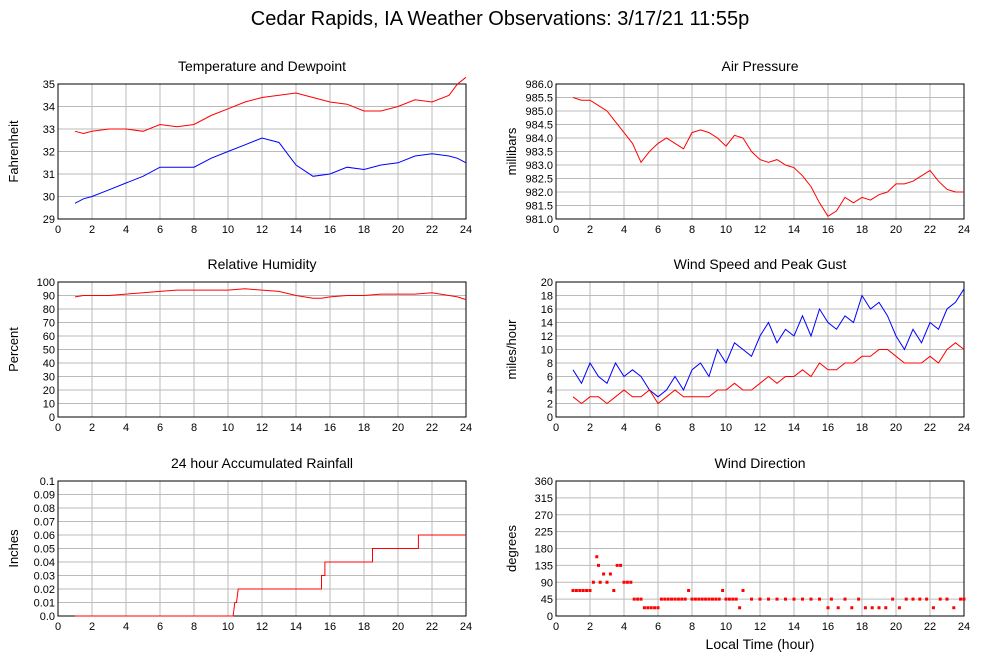  Describe the element at coordinates (49, 324) in the screenshot. I see `rh-y-tick-label: 70` at that location.